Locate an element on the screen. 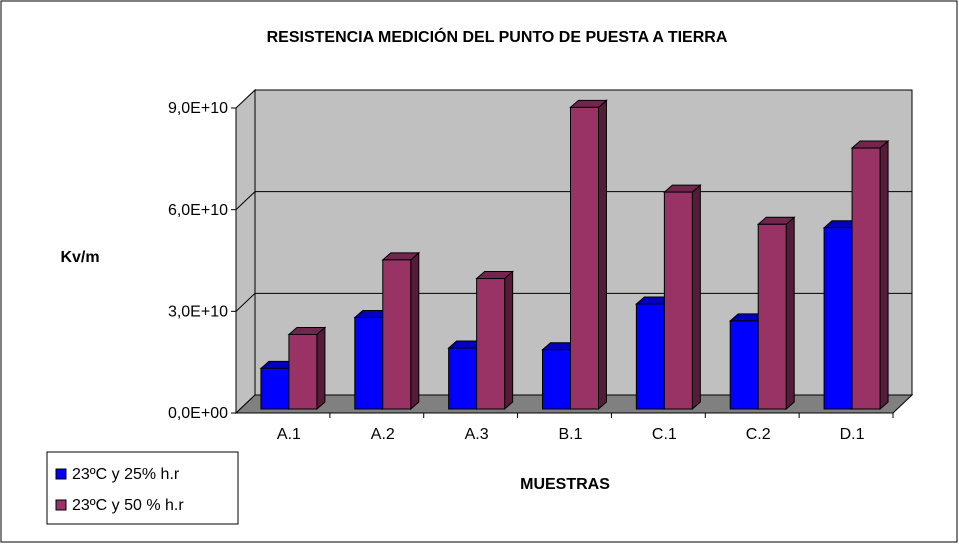 The width and height of the screenshot is (959, 544). side-wall is located at coordinates (245, 251).